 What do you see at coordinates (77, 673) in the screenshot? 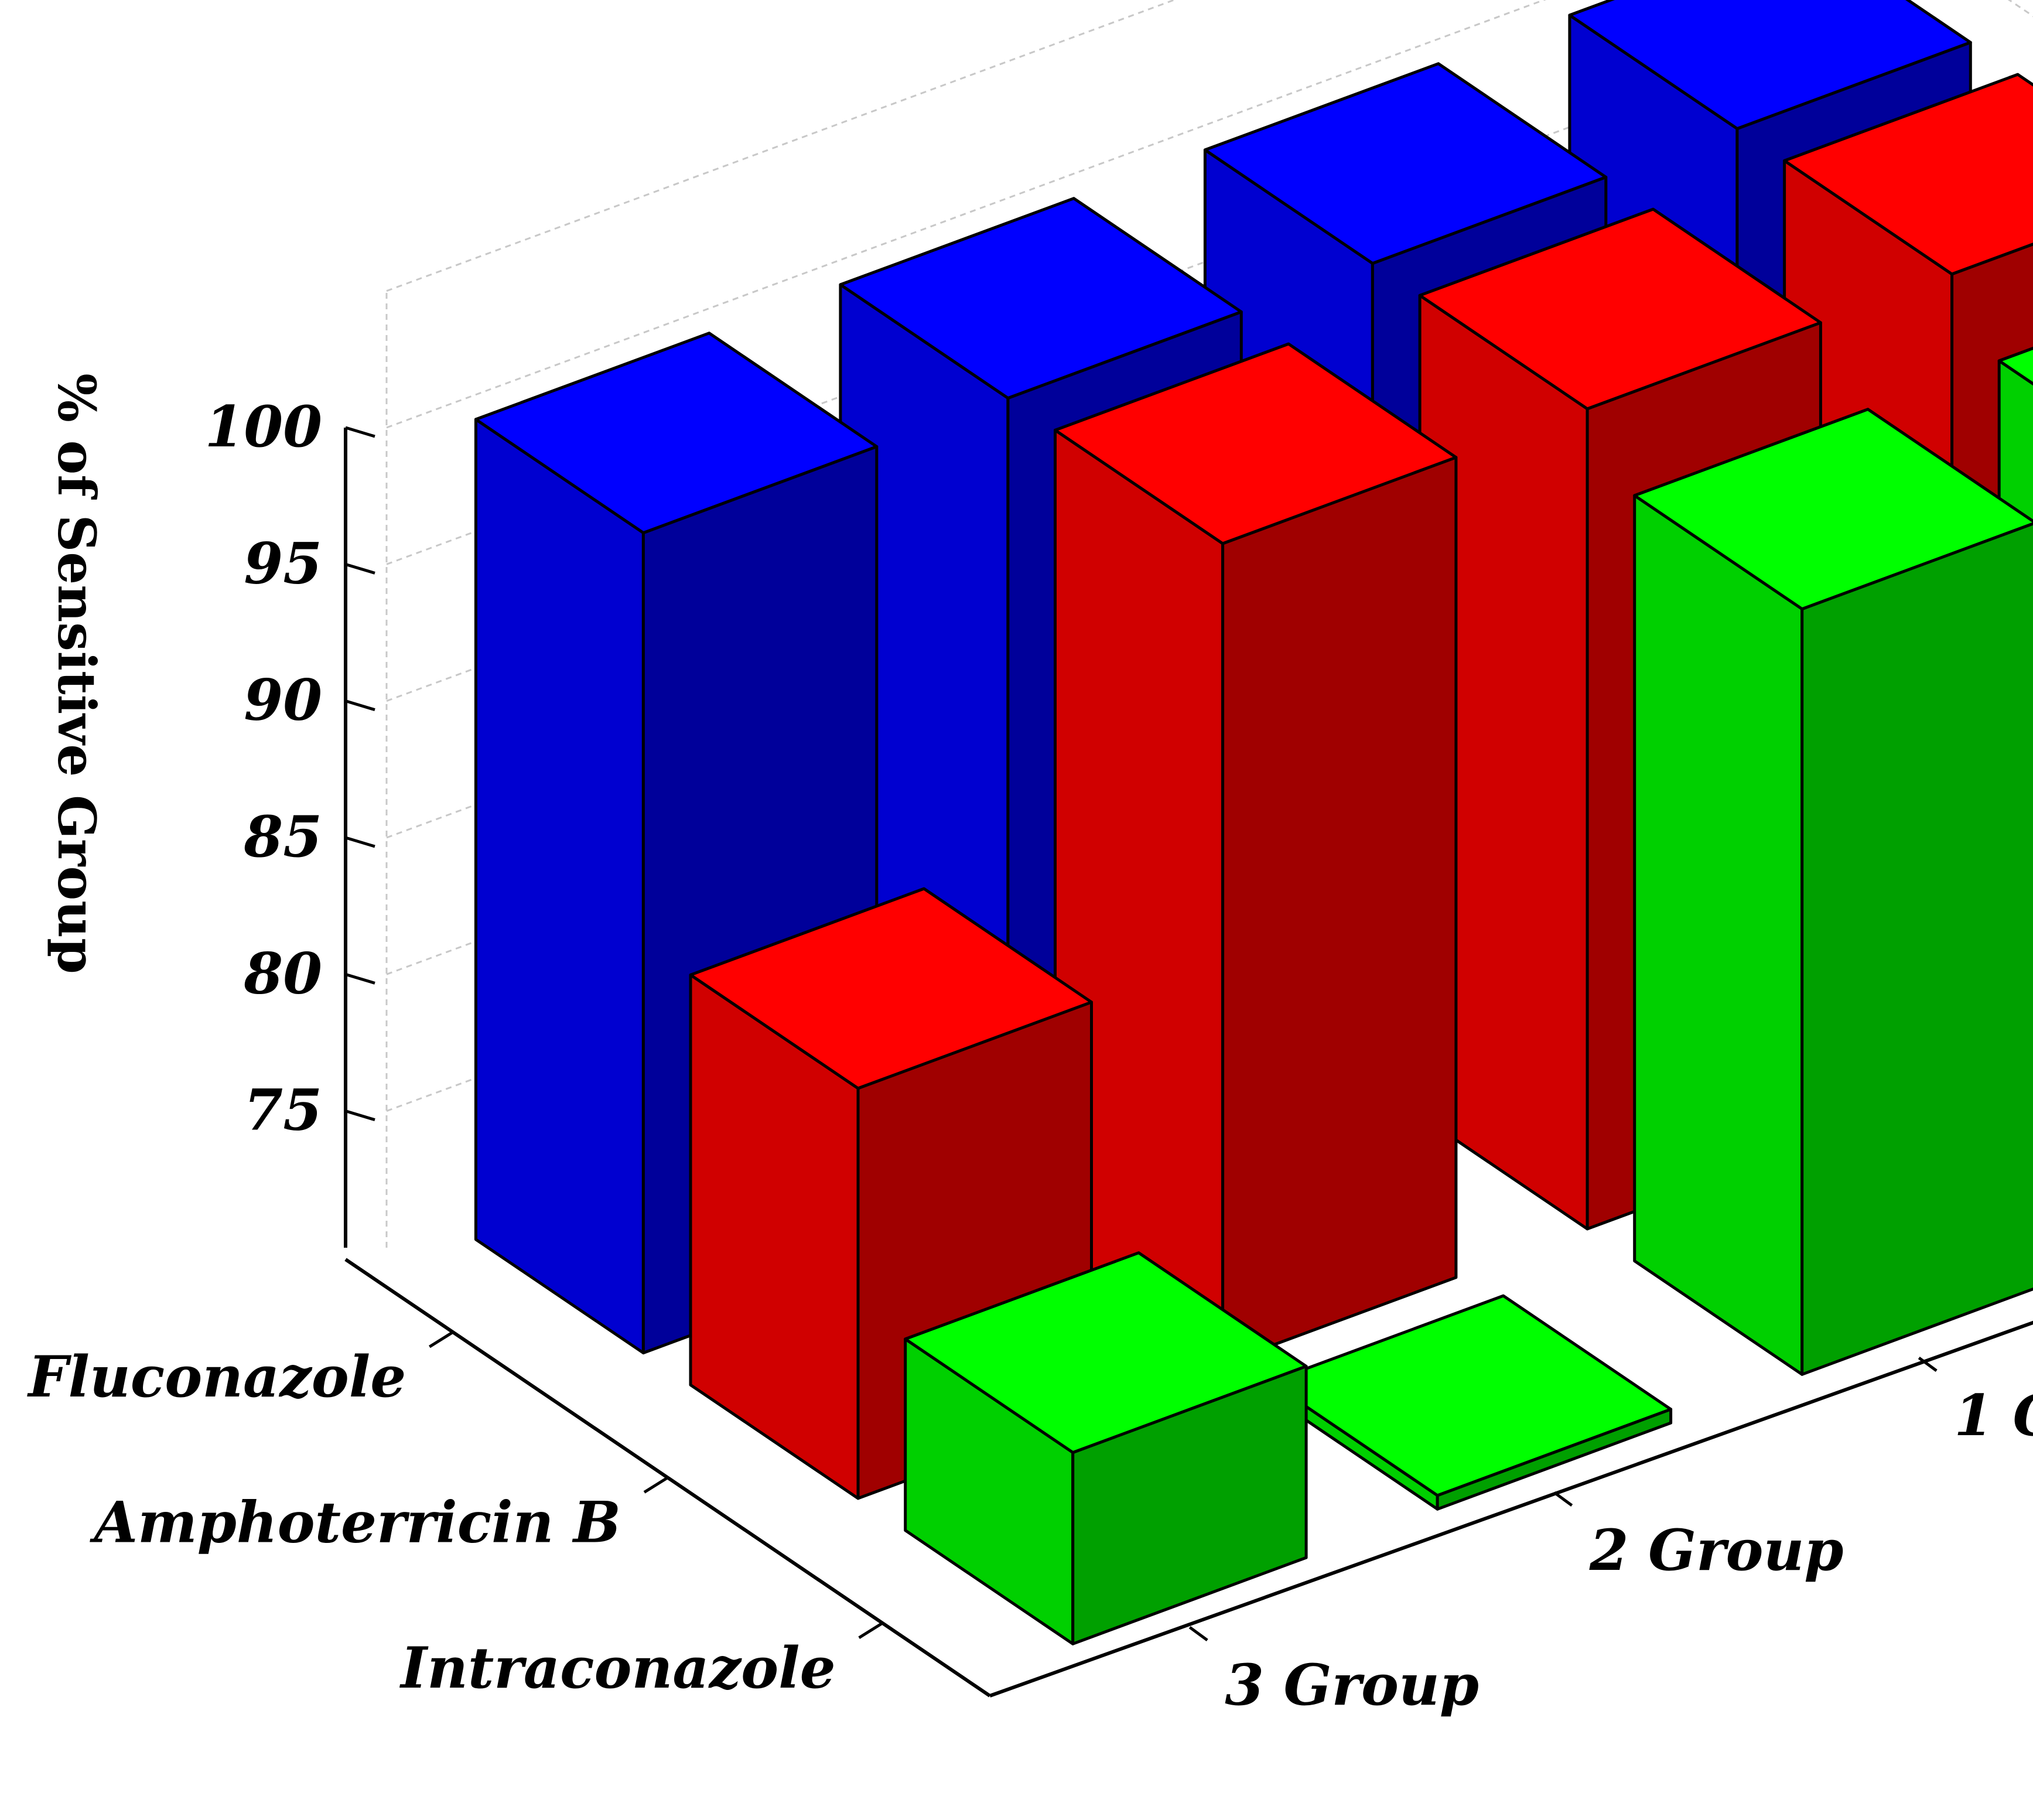
I see `y-axis-title: % of Sensitive Group` at bounding box center [77, 673].